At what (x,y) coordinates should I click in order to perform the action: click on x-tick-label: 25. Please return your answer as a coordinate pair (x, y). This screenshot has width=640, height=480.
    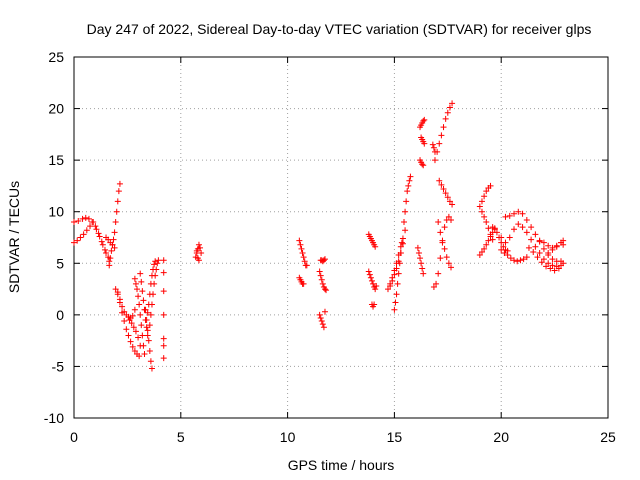
    Looking at the image, I should click on (608, 437).